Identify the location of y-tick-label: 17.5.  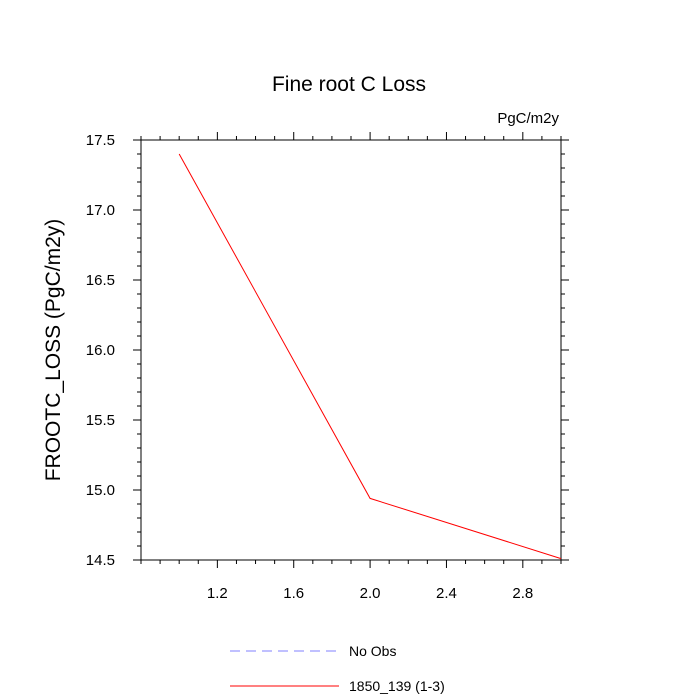
(100, 140).